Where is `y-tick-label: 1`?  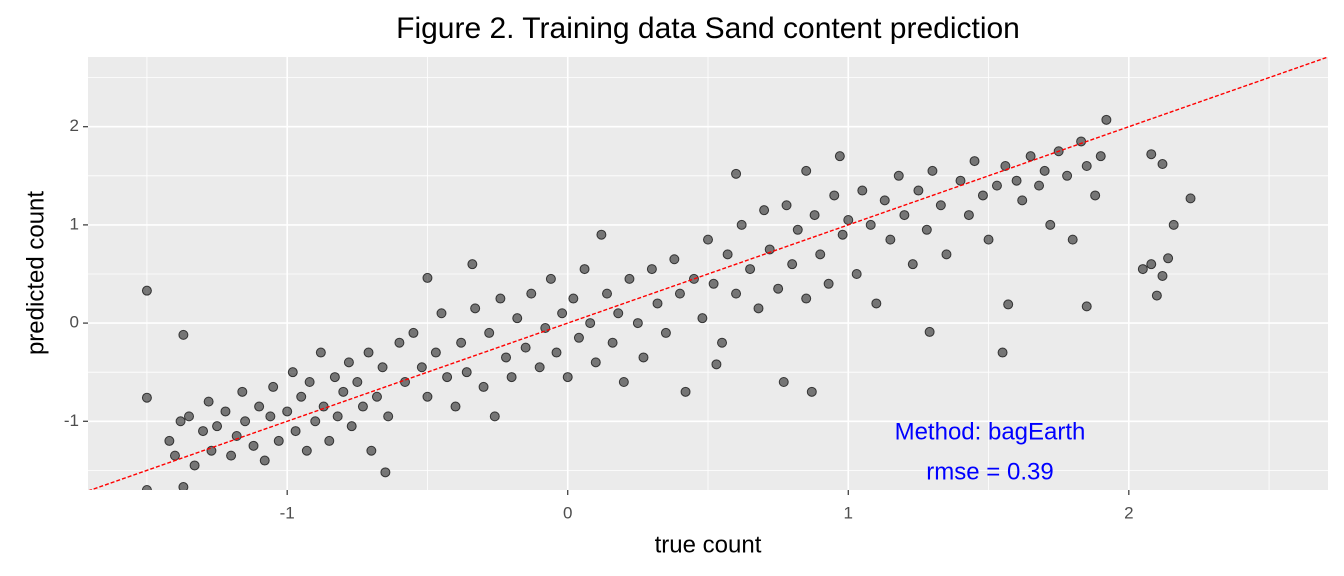
y-tick-label: 1 is located at coordinates (74, 223).